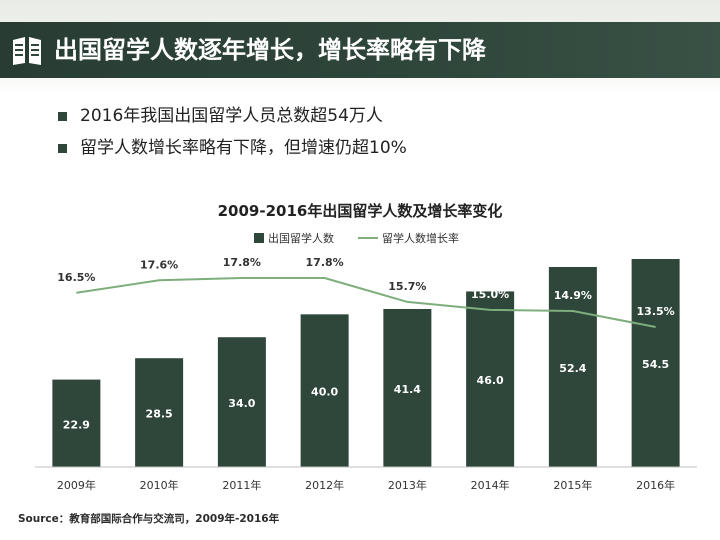 The height and width of the screenshot is (540, 720). What do you see at coordinates (572, 485) in the screenshot?
I see `x-tick-label: 2015年` at bounding box center [572, 485].